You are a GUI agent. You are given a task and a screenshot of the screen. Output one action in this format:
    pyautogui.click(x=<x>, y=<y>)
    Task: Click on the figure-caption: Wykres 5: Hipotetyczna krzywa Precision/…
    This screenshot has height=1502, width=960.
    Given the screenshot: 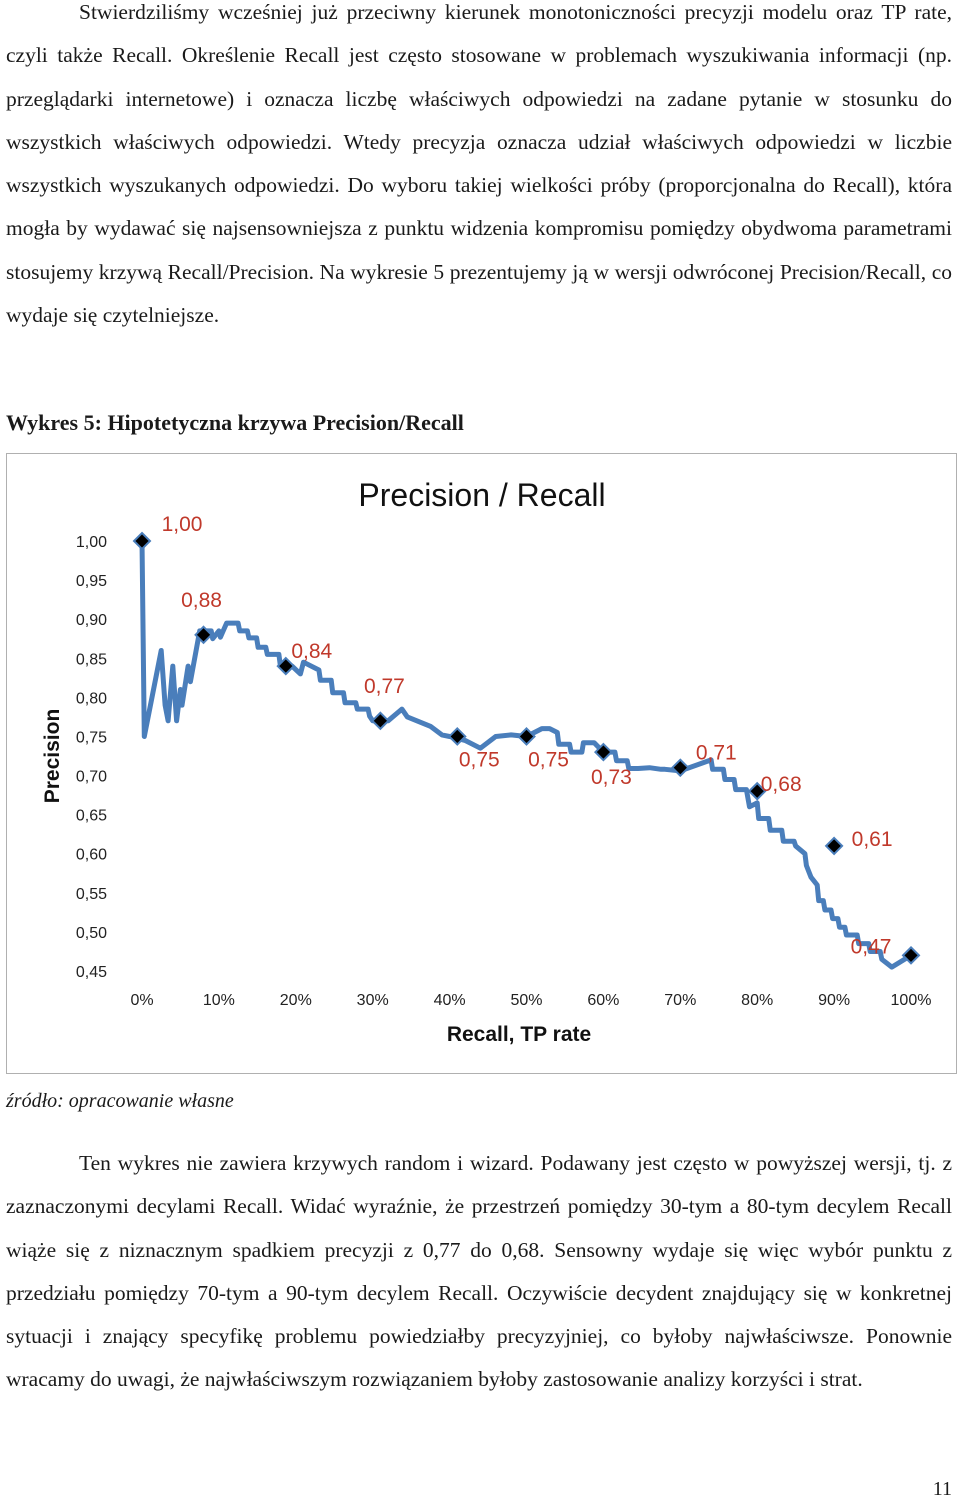 What is the action you would take?
    pyautogui.click(x=235, y=422)
    